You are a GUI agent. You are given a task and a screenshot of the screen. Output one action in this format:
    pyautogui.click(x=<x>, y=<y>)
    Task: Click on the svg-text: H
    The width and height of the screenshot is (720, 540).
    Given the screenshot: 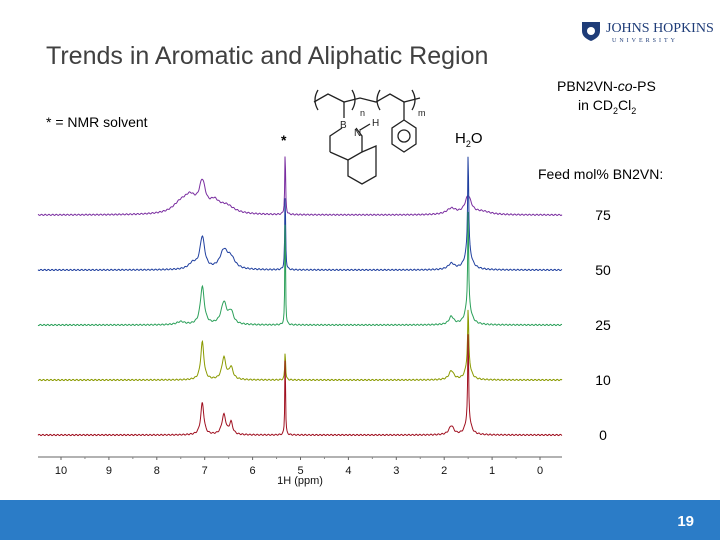 What is the action you would take?
    pyautogui.click(x=375, y=123)
    